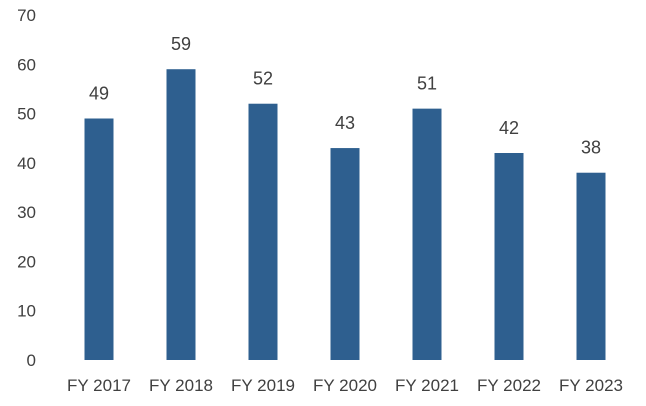  I want to click on y-tick-label: 70, so click(26, 15).